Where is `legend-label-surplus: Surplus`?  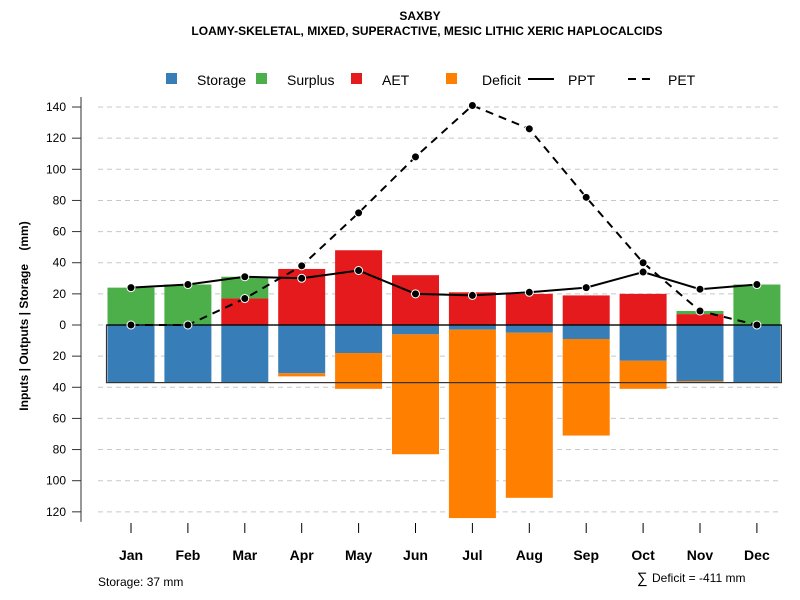
legend-label-surplus: Surplus is located at coordinates (310, 80).